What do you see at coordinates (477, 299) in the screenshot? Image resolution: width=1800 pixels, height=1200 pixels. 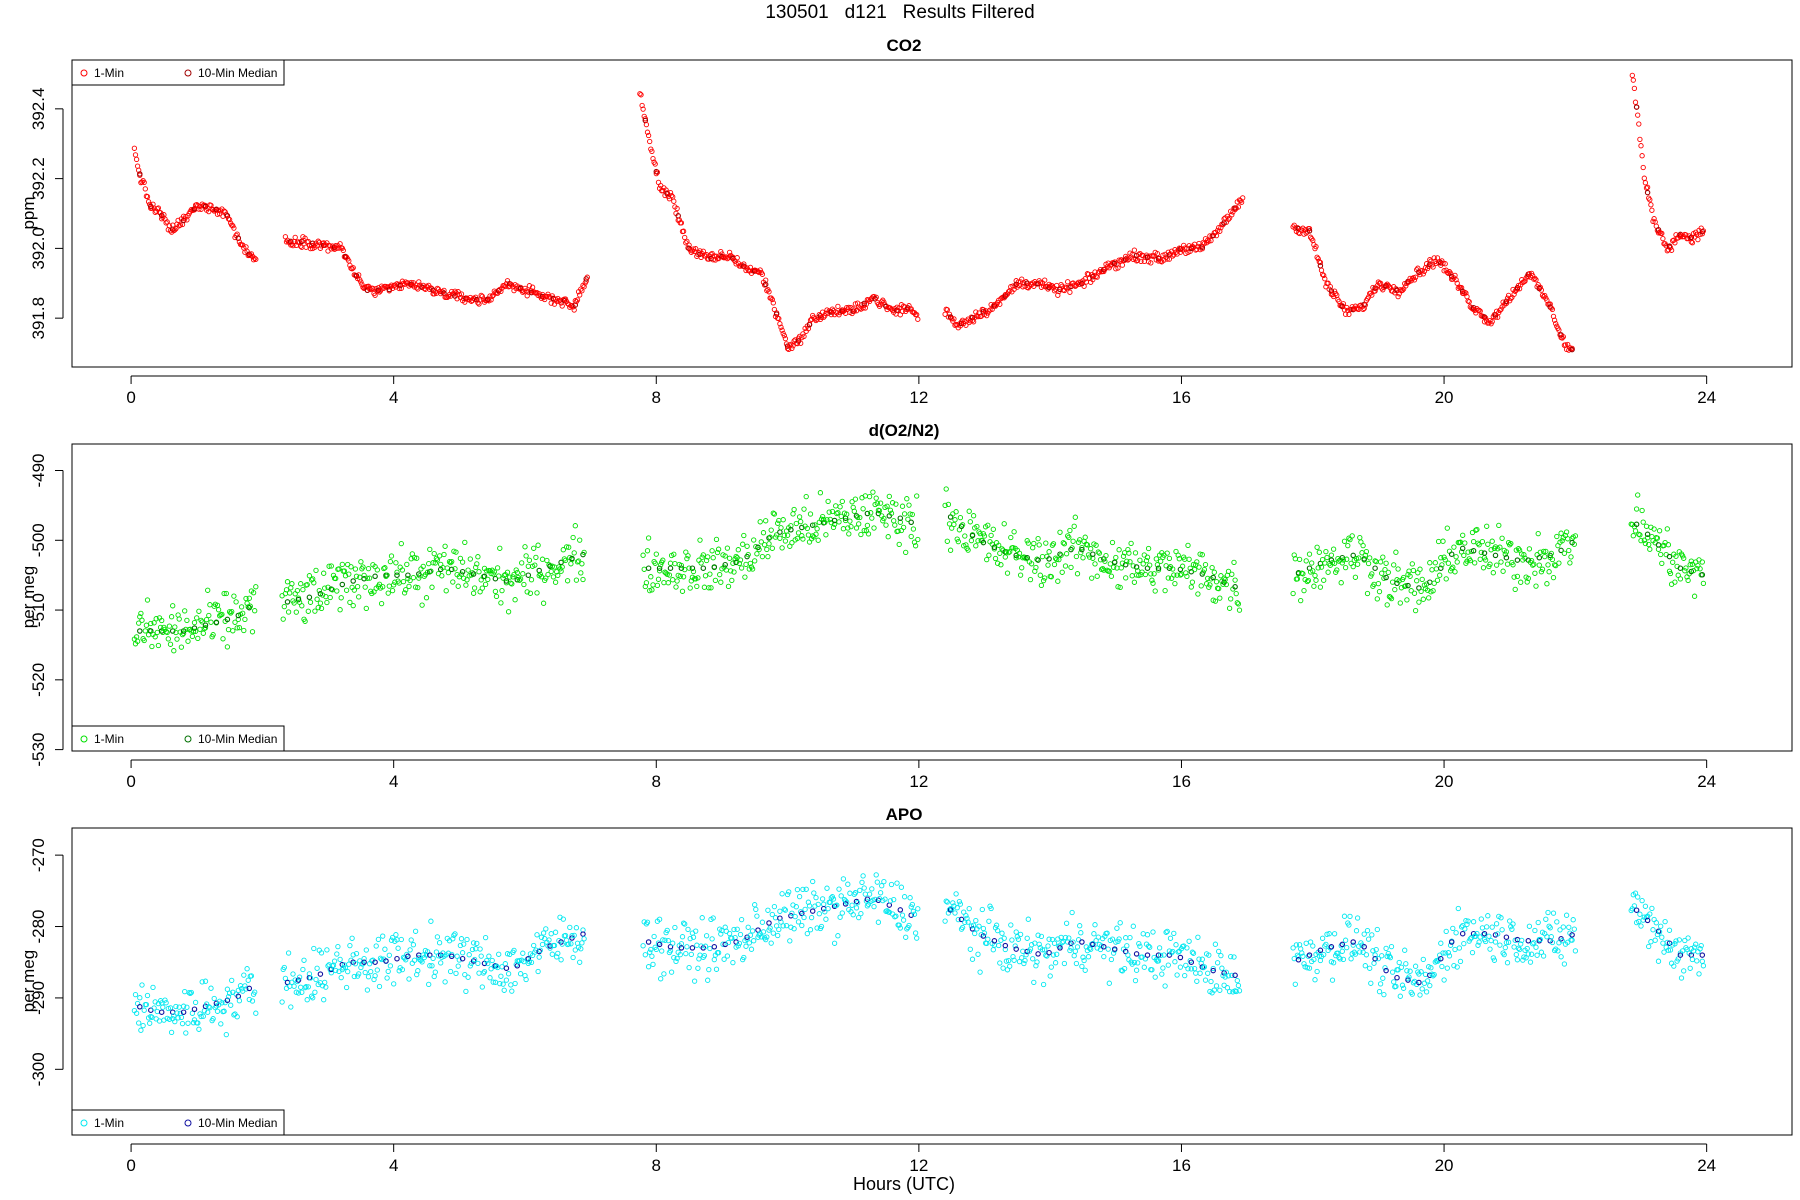 I see `co2-point-median` at bounding box center [477, 299].